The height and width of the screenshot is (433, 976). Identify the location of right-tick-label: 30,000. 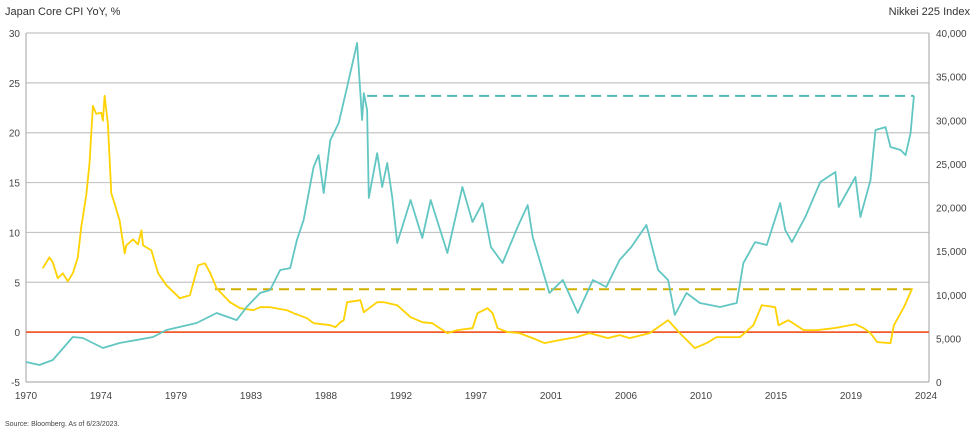
(951, 121).